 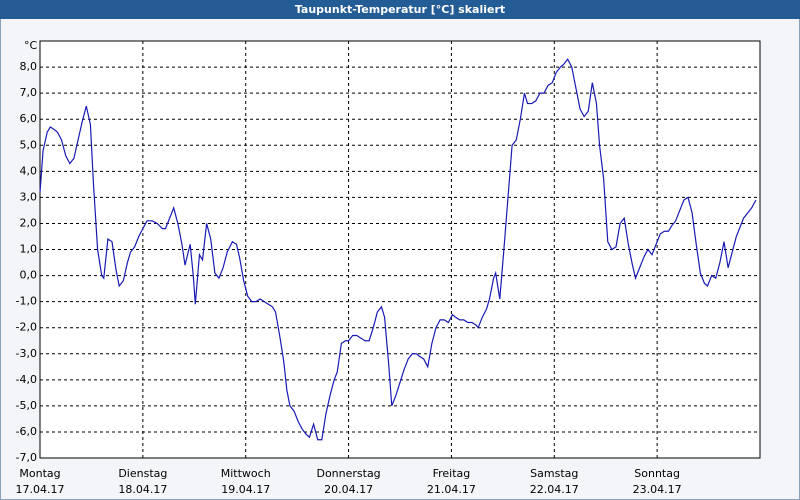 What do you see at coordinates (29, 92) in the screenshot?
I see `y-tick-label: 7,0` at bounding box center [29, 92].